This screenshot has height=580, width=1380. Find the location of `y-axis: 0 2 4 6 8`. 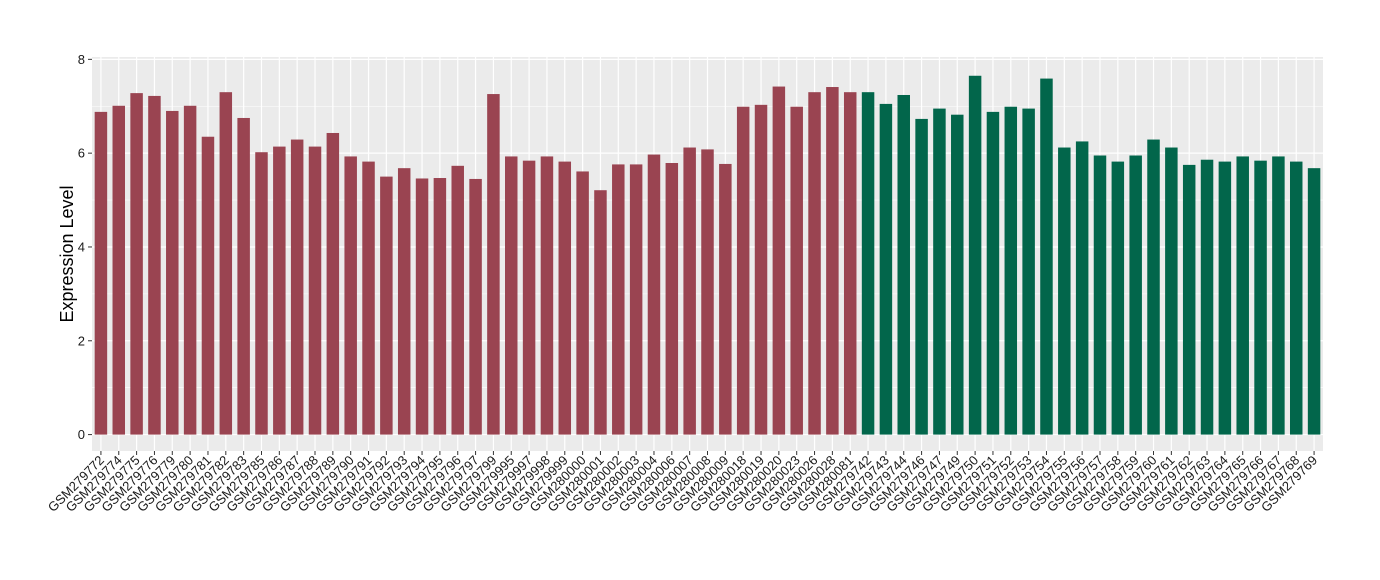

y-axis: 0 2 4 6 8 is located at coordinates (85, 247).